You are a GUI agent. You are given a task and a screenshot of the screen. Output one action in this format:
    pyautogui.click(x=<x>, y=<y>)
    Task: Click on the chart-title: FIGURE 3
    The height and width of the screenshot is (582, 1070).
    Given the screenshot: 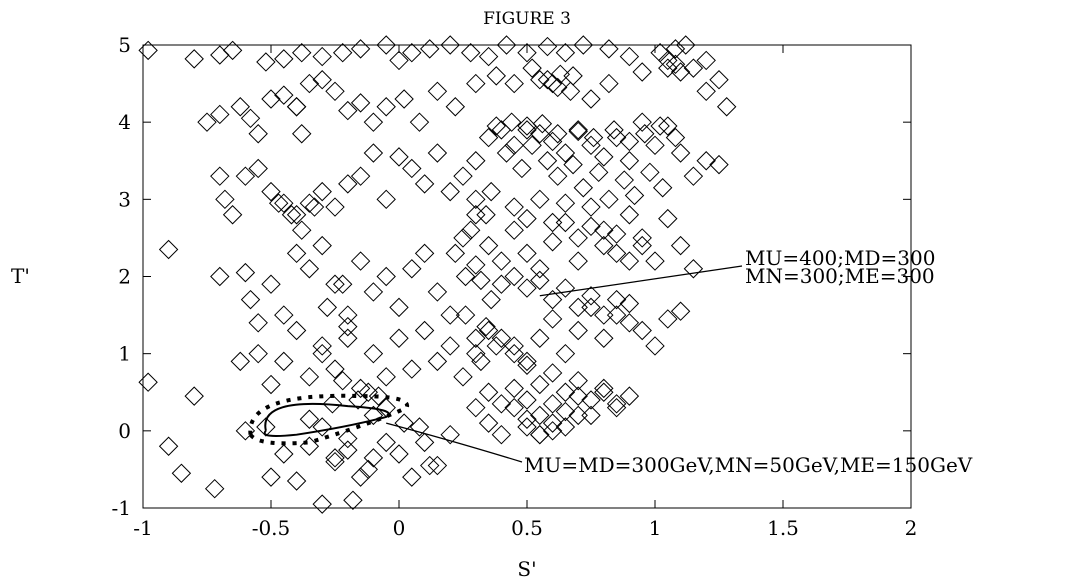 What is the action you would take?
    pyautogui.click(x=527, y=19)
    